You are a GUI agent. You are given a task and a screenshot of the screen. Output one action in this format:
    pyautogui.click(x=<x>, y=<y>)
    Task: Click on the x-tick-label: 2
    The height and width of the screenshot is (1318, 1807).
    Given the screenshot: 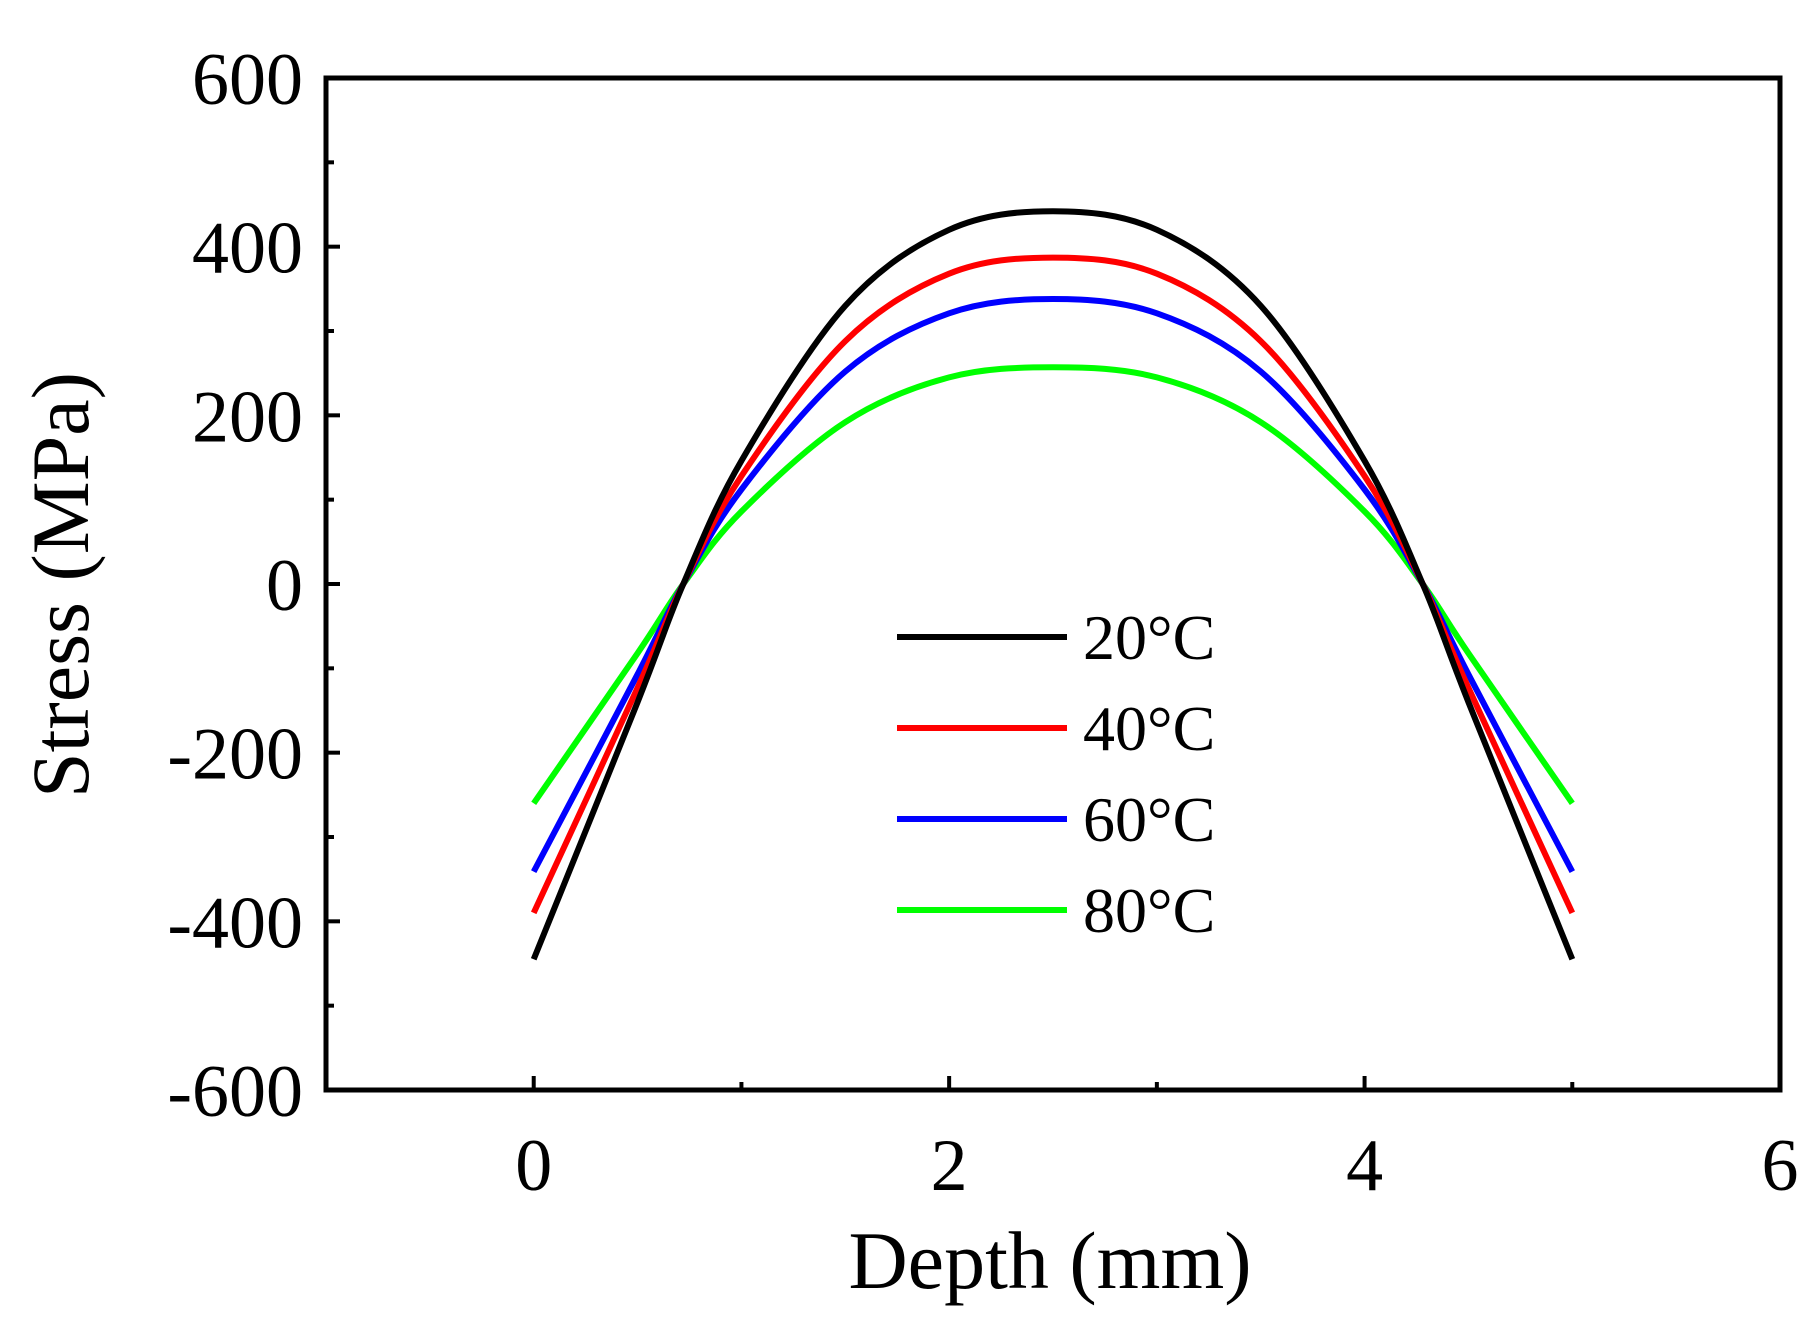 What is the action you would take?
    pyautogui.click(x=949, y=1166)
    